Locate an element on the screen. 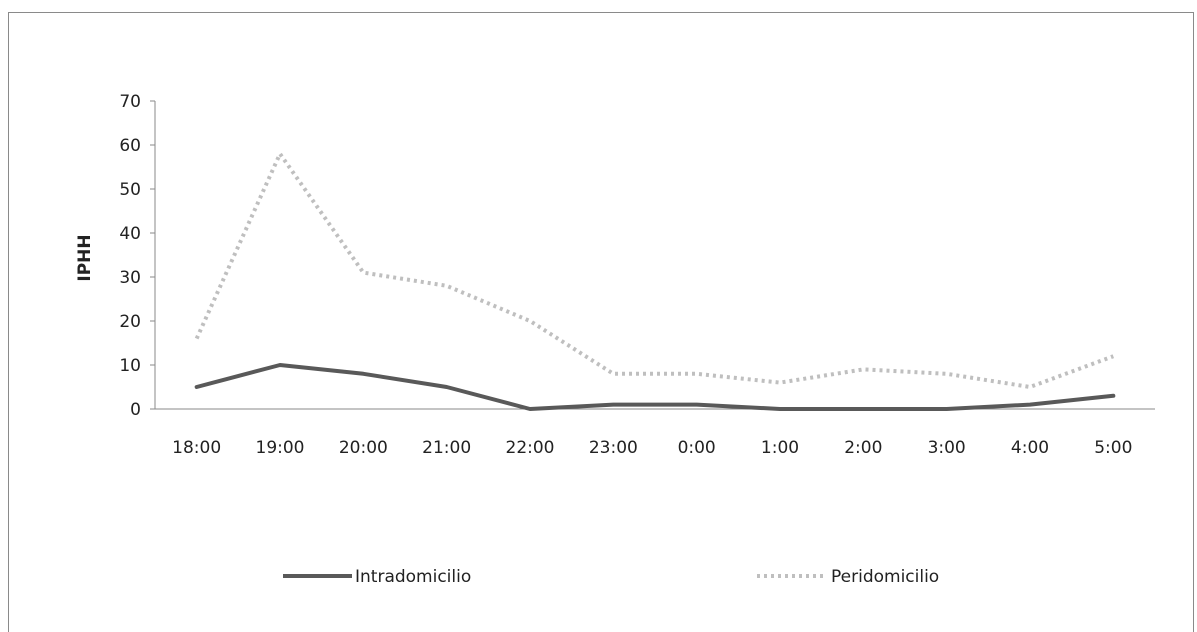 Image resolution: width=1197 pixels, height=632 pixels. x-tick-label-4-00: 4:00 is located at coordinates (1030, 448).